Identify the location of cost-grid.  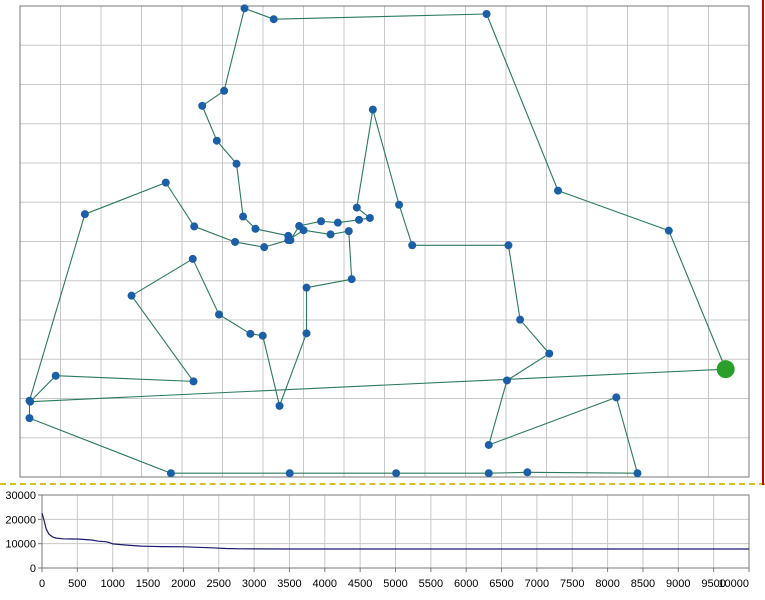
(395, 531).